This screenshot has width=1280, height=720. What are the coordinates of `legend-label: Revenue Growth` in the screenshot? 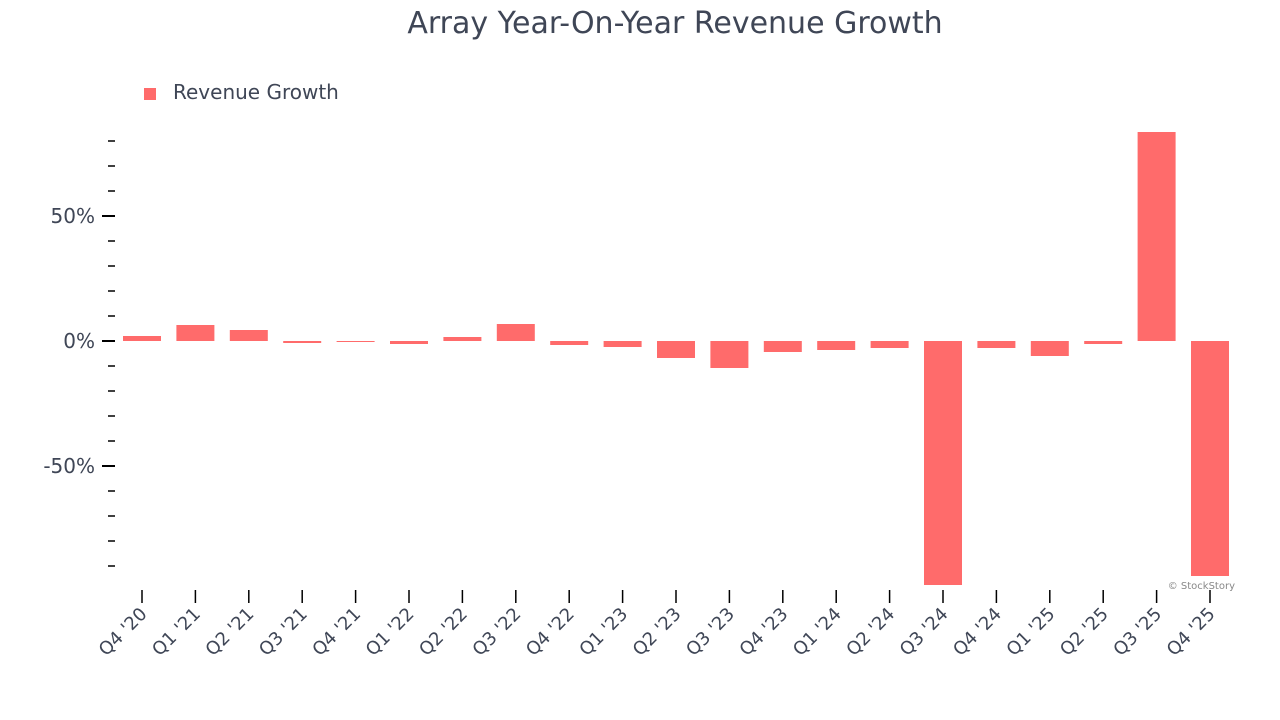 It's located at (256, 92).